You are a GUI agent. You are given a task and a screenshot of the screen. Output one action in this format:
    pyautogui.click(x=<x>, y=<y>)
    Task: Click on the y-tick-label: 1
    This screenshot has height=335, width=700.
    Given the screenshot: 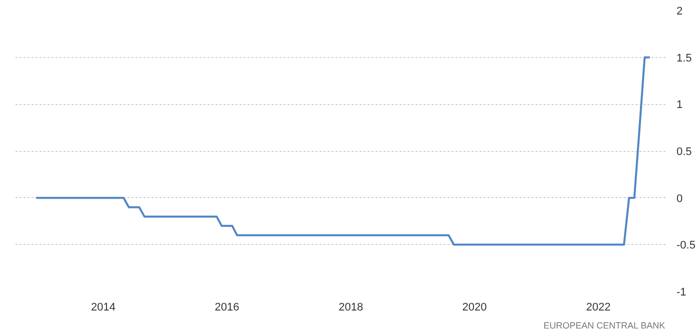 What is the action you would take?
    pyautogui.click(x=679, y=105)
    